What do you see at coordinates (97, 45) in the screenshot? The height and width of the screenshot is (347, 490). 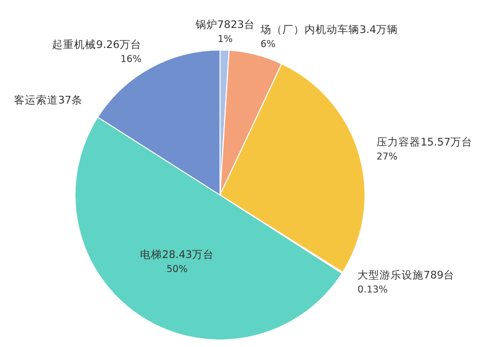 I see `slice-label: 起重机械9.26万台` at bounding box center [97, 45].